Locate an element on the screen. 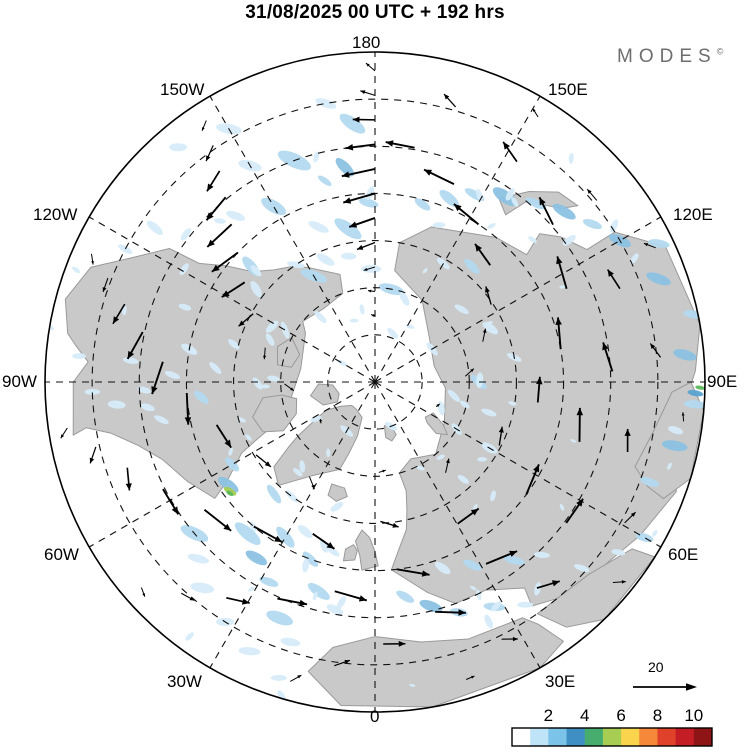 This screenshot has height=753, width=750. lon-label-150e: 150E is located at coordinates (568, 90).